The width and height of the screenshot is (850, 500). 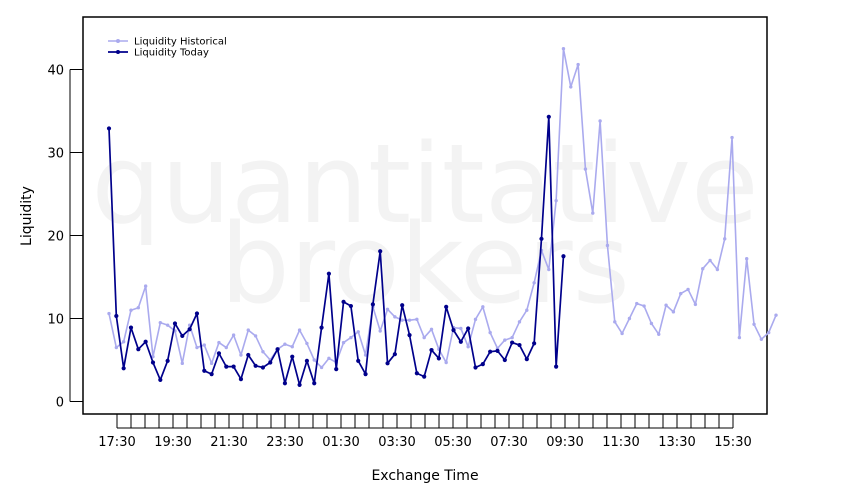 I want to click on x-tick-label: 03:30, so click(x=396, y=442).